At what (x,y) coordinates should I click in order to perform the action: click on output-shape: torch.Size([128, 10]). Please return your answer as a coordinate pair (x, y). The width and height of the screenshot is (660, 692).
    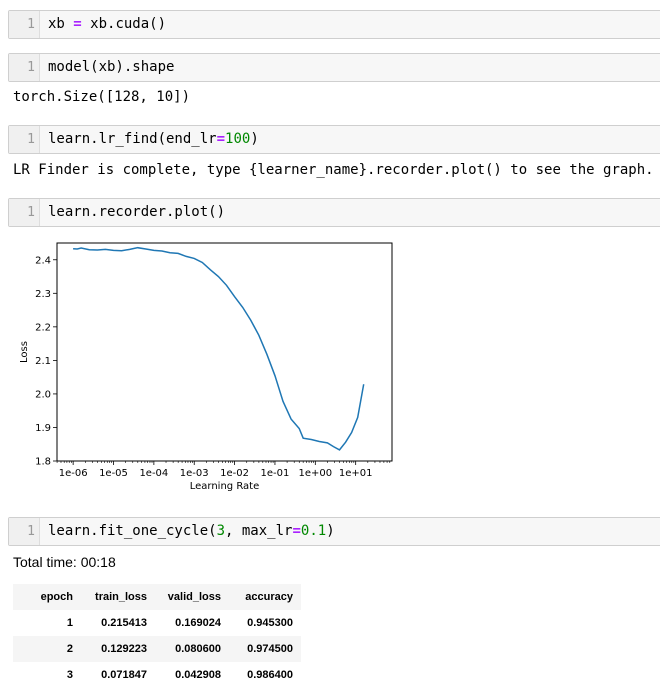
    Looking at the image, I should click on (102, 97).